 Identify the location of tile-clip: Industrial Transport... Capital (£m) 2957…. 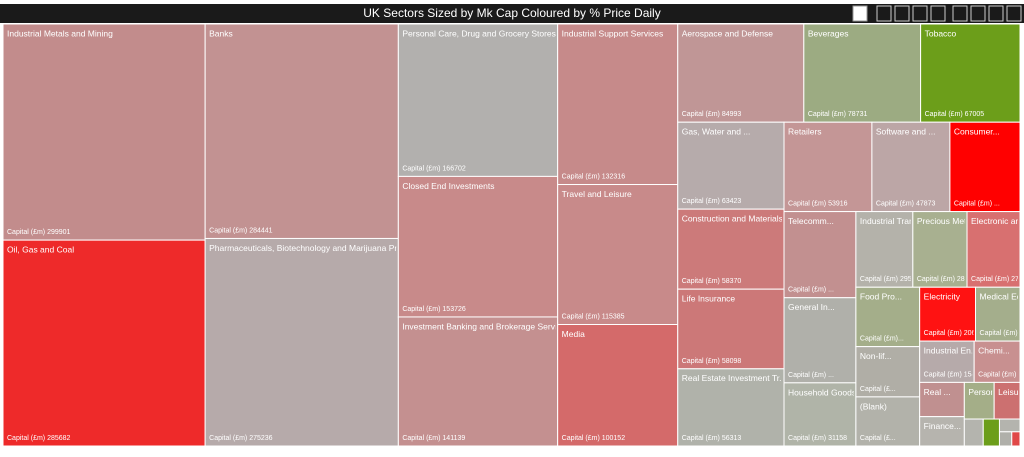
(890, 249).